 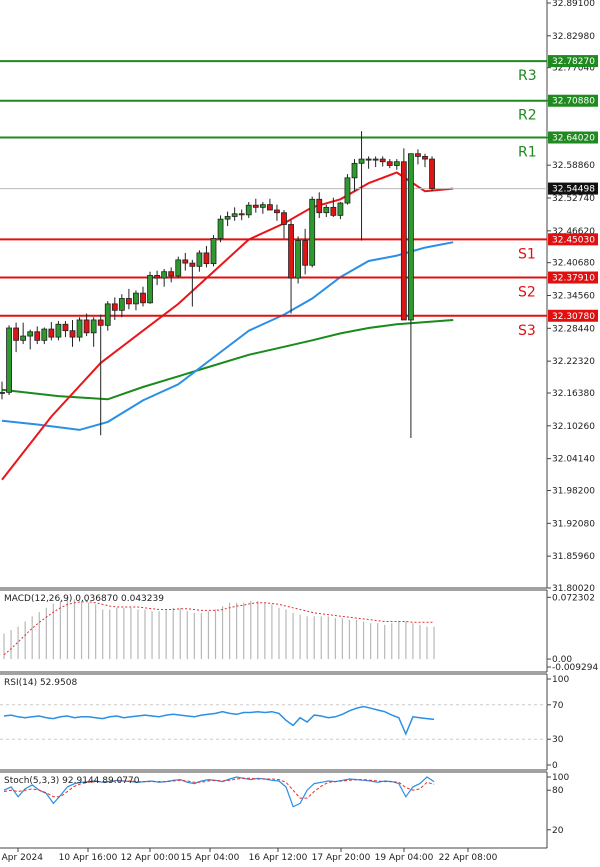 I want to click on rsi-title: RSI(14) 52.9508, so click(x=40, y=683).